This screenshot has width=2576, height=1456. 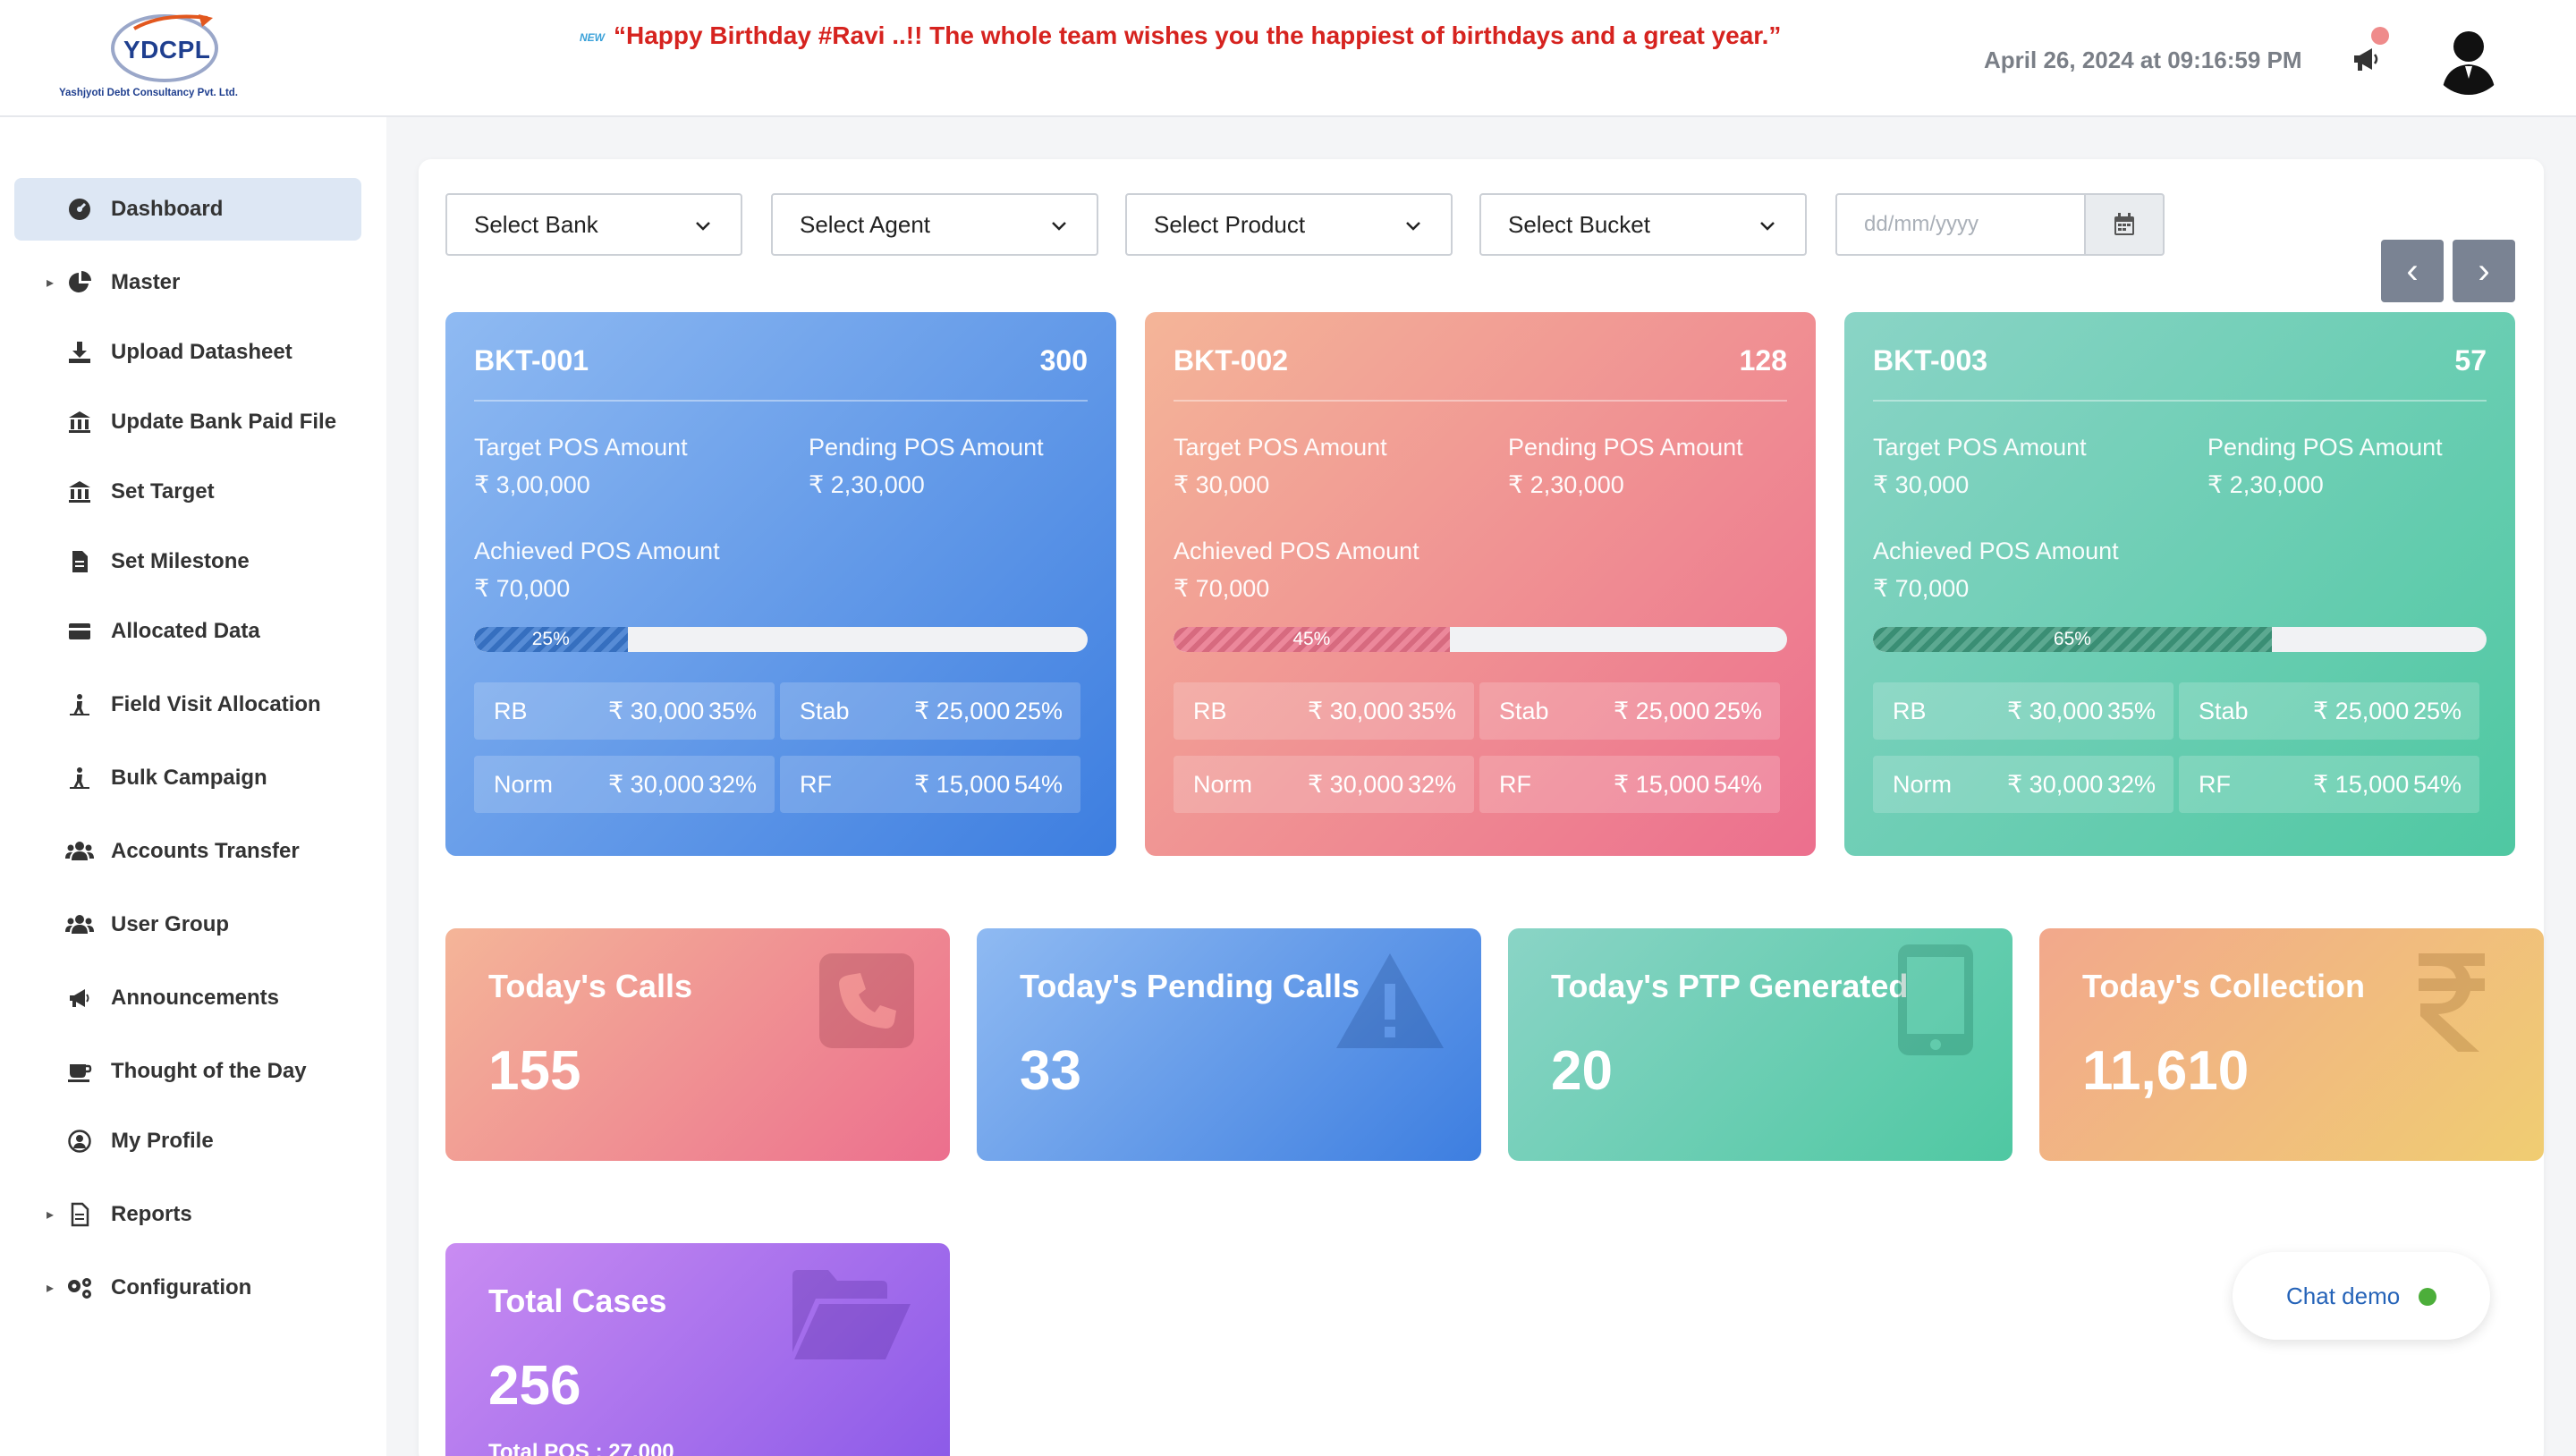 I want to click on chat-widget: Chat demo, so click(x=2361, y=1296).